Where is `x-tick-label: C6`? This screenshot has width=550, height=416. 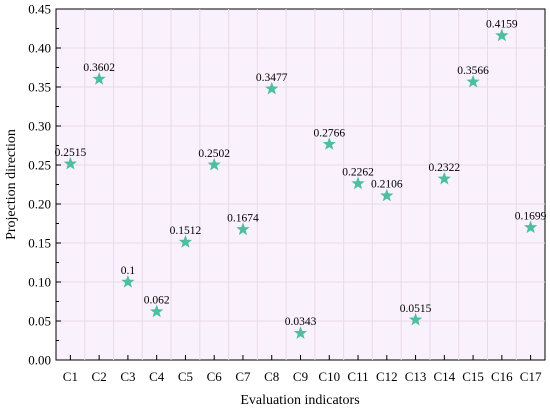 x-tick-label: C6 is located at coordinates (215, 376).